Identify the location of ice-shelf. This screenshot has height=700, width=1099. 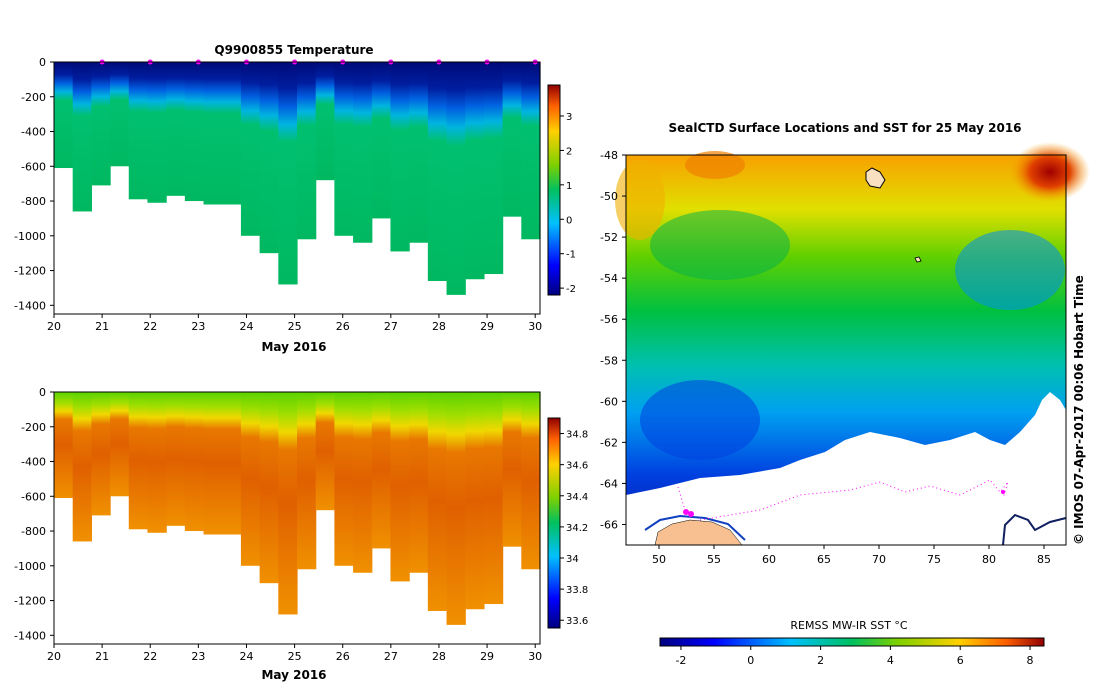
(846, 468).